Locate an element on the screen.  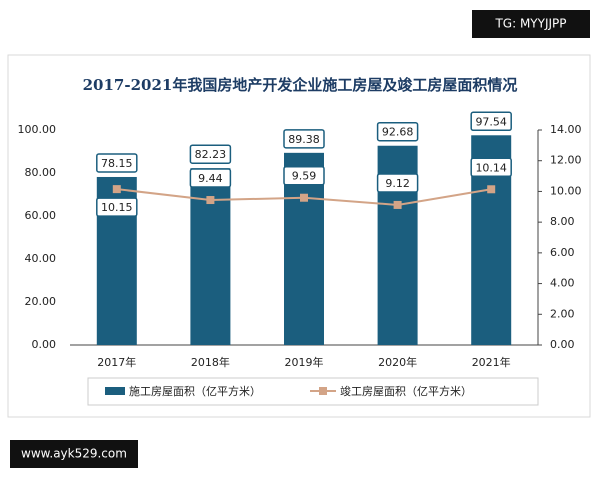
legend-label: 施工房屋面积（亿平方米） is located at coordinates (195, 391).